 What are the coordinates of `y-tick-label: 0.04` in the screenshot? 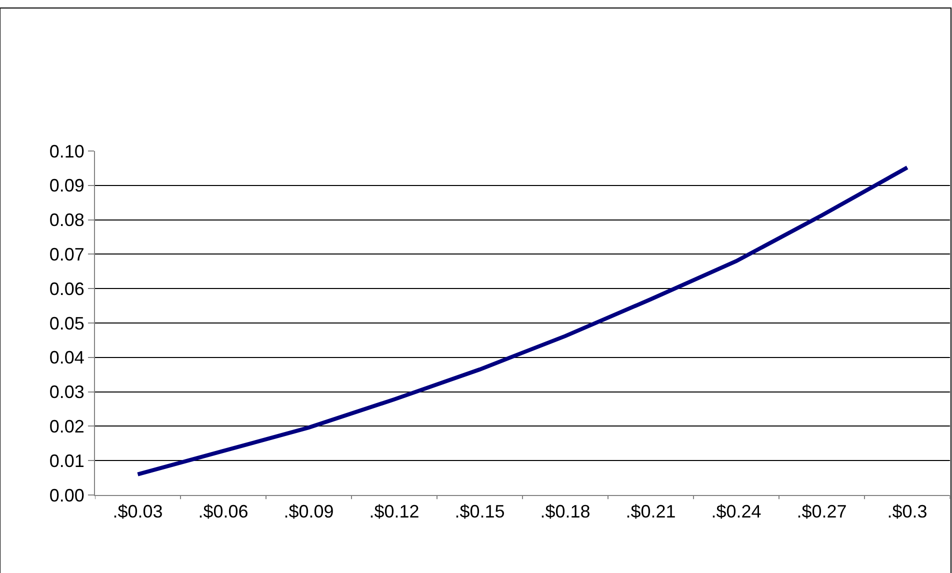 It's located at (66, 358).